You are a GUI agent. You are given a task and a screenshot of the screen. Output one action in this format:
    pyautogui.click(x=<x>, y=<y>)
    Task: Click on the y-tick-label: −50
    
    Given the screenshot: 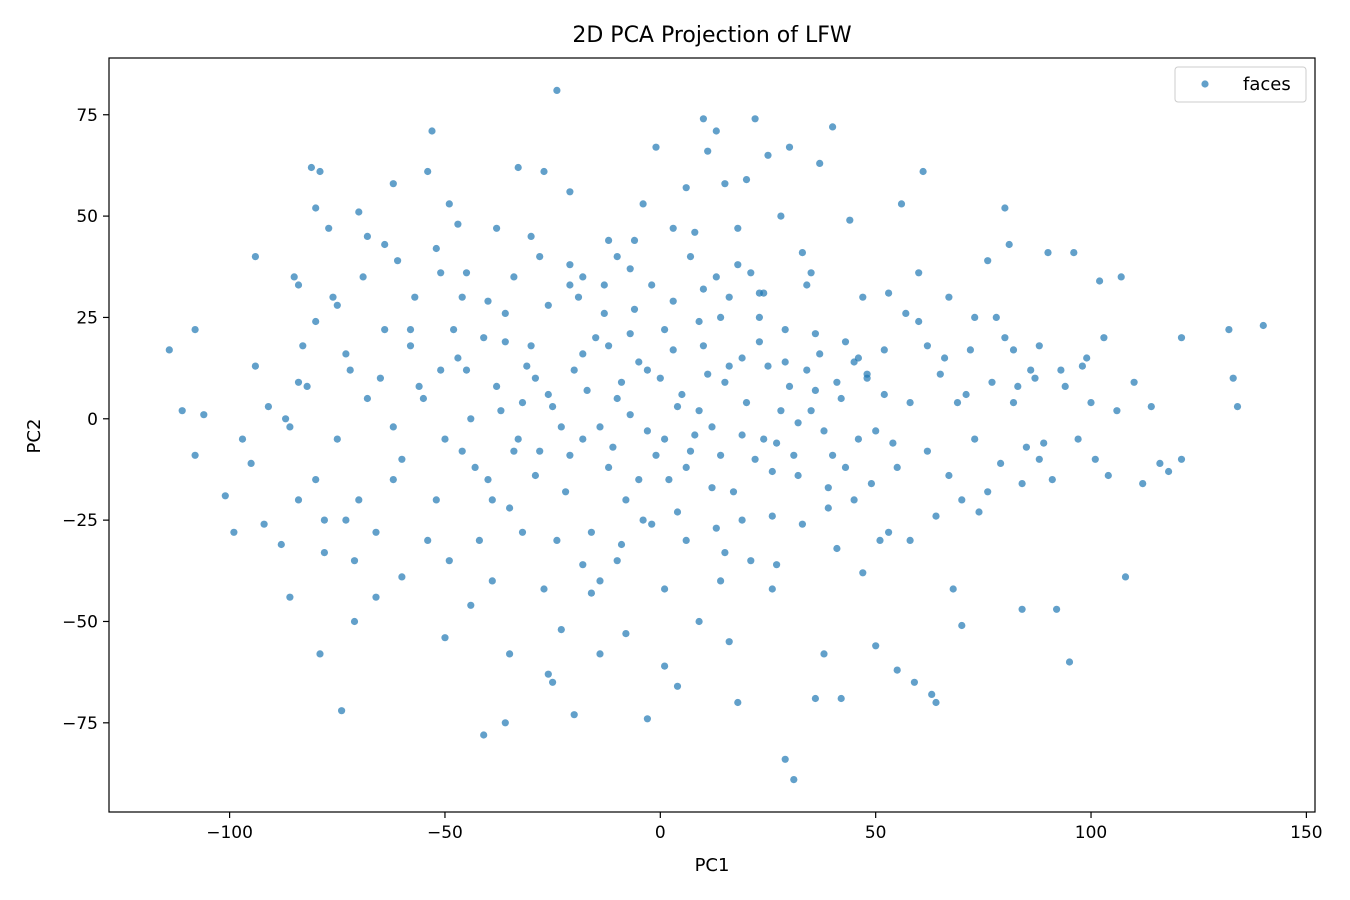 What is the action you would take?
    pyautogui.click(x=80, y=622)
    